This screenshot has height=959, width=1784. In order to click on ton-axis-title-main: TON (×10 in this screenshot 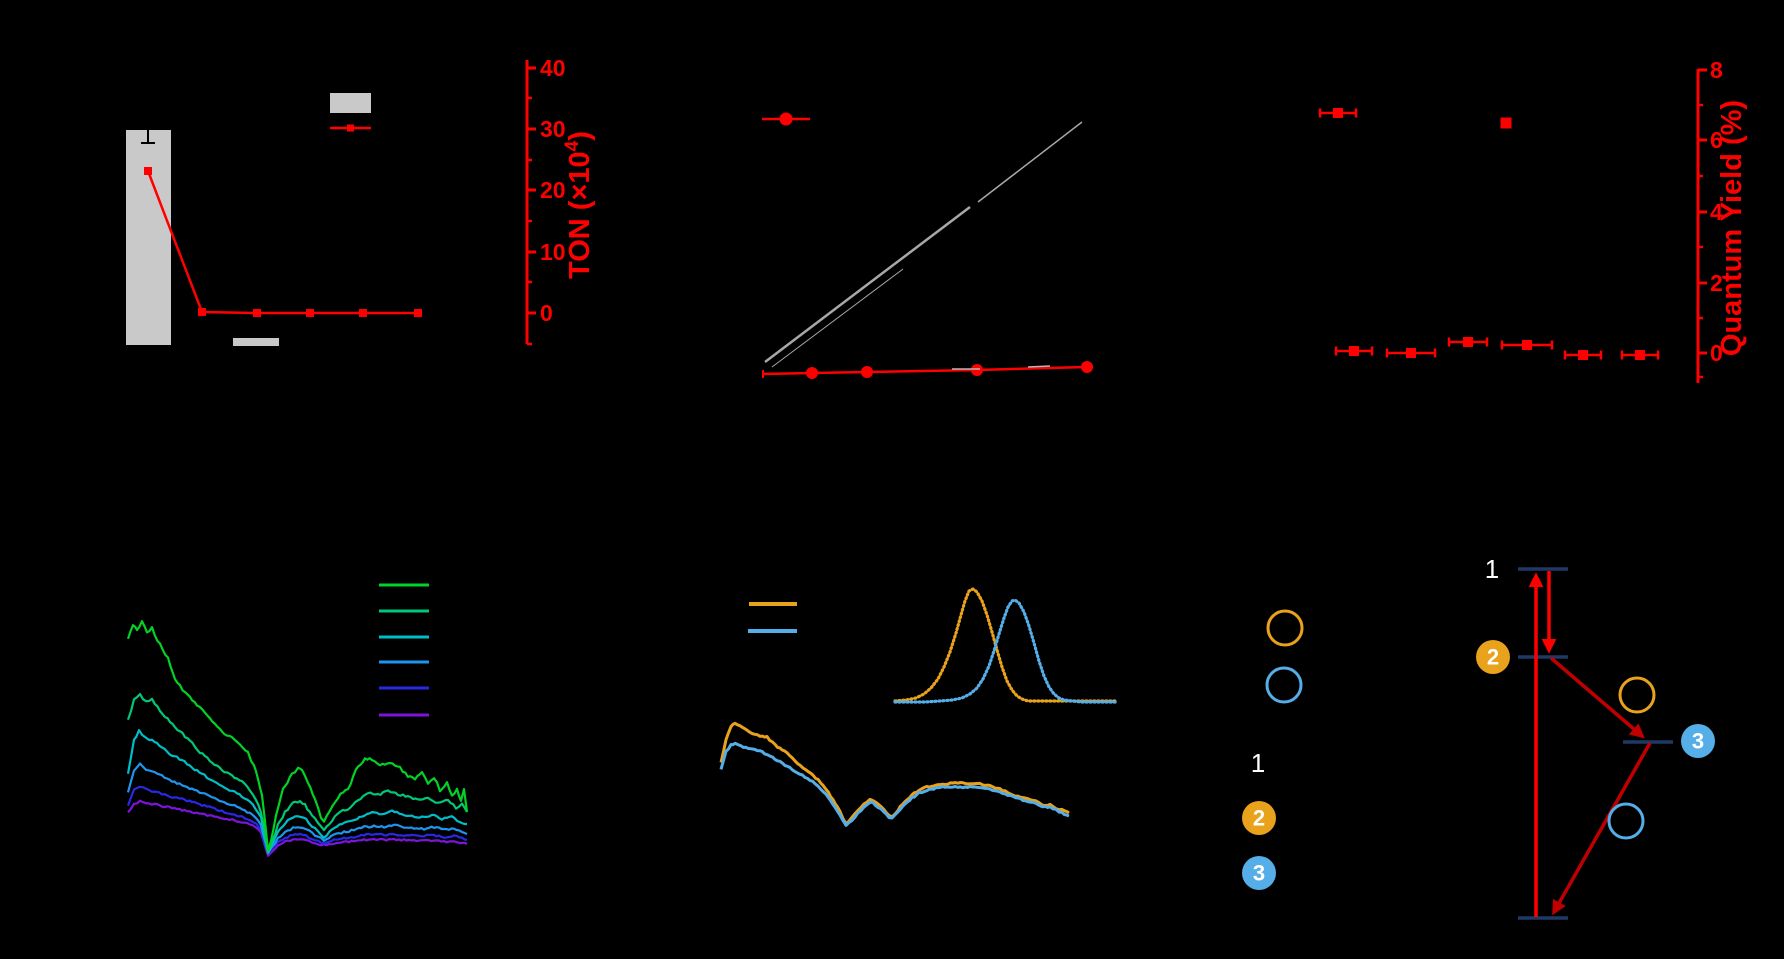, I will do `click(580, 215)`.